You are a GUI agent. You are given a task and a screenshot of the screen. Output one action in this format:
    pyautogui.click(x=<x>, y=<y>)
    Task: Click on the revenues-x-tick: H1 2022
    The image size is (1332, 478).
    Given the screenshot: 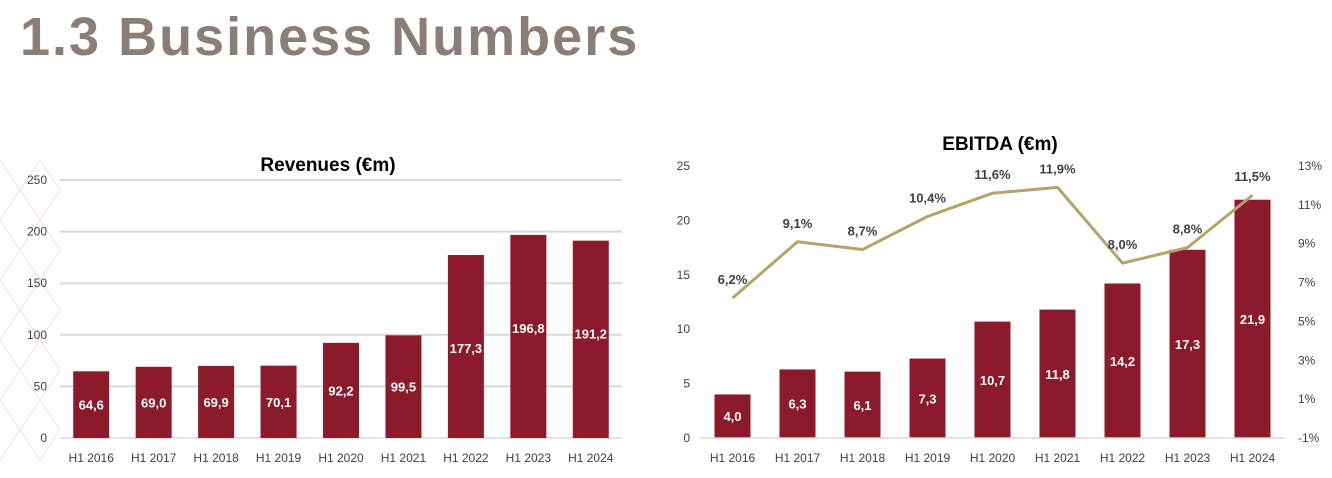 What is the action you would take?
    pyautogui.click(x=466, y=458)
    